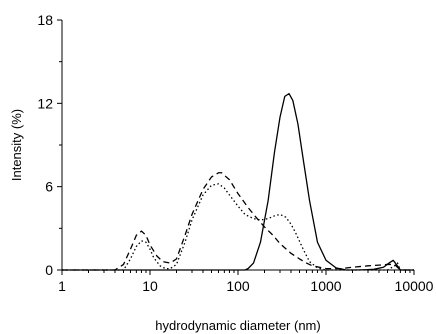  What do you see at coordinates (414, 286) in the screenshot?
I see `x-tick-label: 10000` at bounding box center [414, 286].